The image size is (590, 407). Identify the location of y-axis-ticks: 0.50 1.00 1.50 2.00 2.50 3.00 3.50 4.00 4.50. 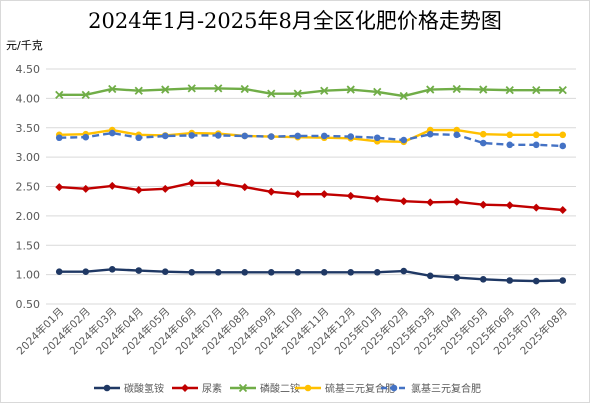
(28, 187).